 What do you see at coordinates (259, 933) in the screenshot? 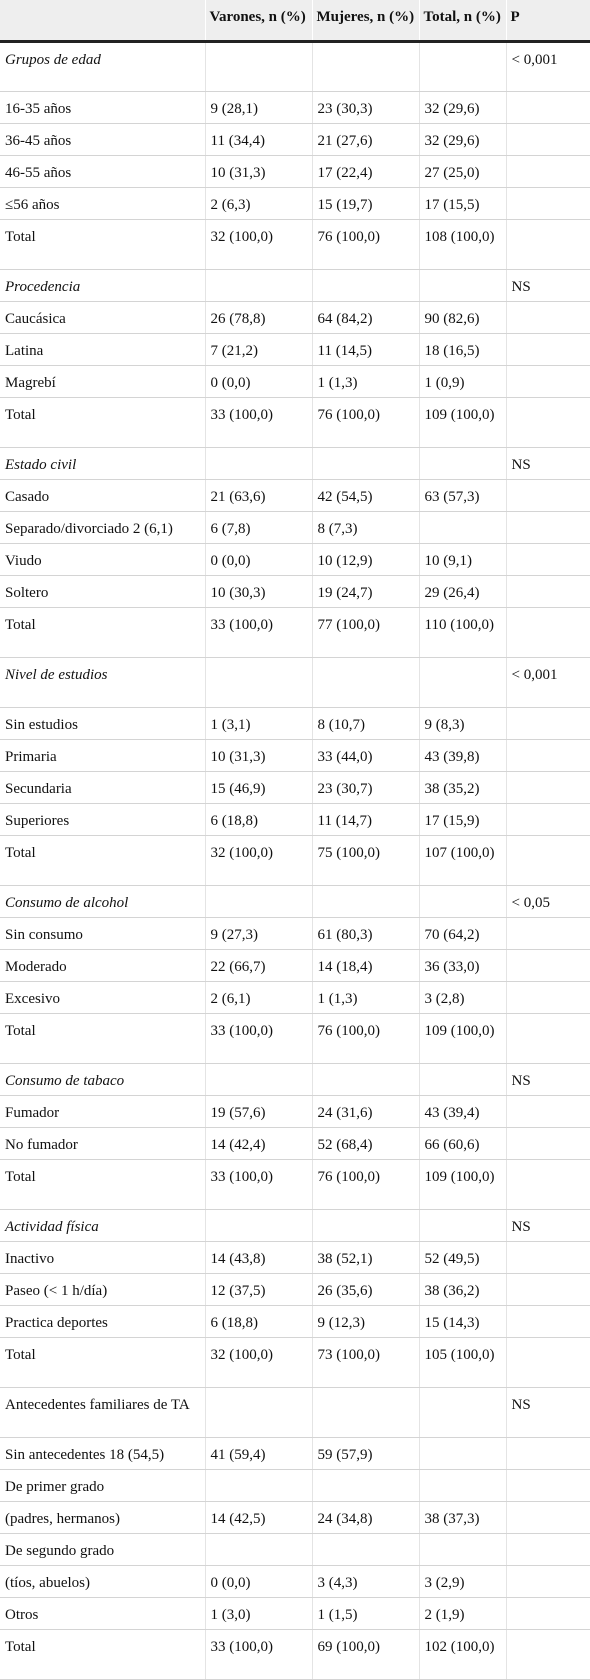
I see `varones-cell: 9 (27,3)` at bounding box center [259, 933].